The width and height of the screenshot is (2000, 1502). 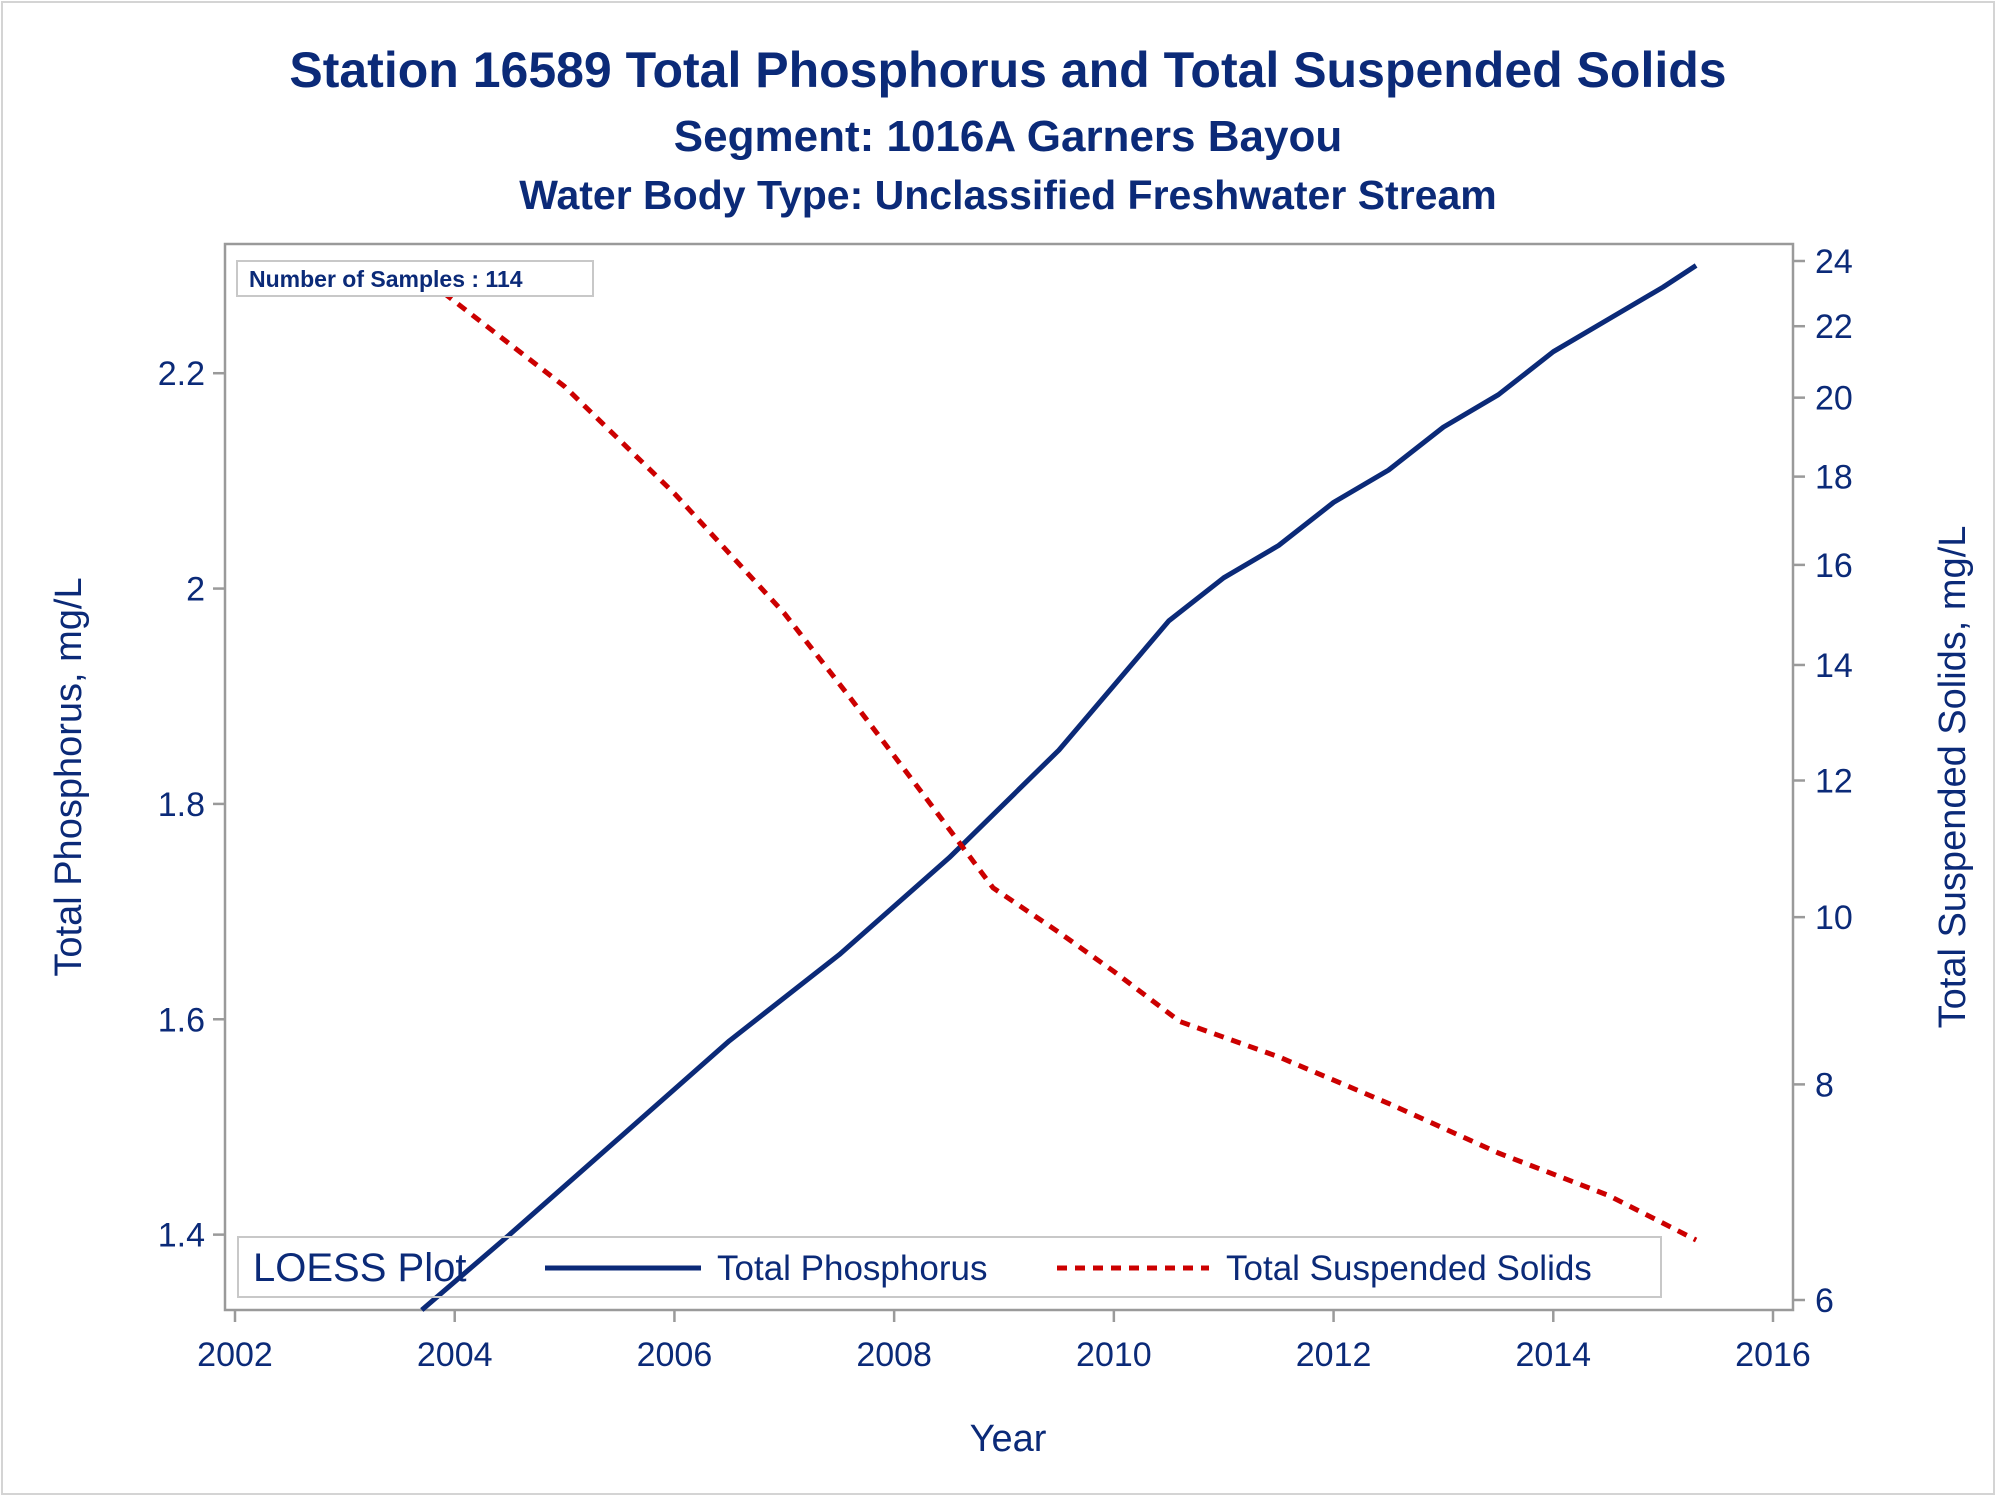 What do you see at coordinates (181, 1020) in the screenshot?
I see `y-left-tick-label-1-6: 1.6` at bounding box center [181, 1020].